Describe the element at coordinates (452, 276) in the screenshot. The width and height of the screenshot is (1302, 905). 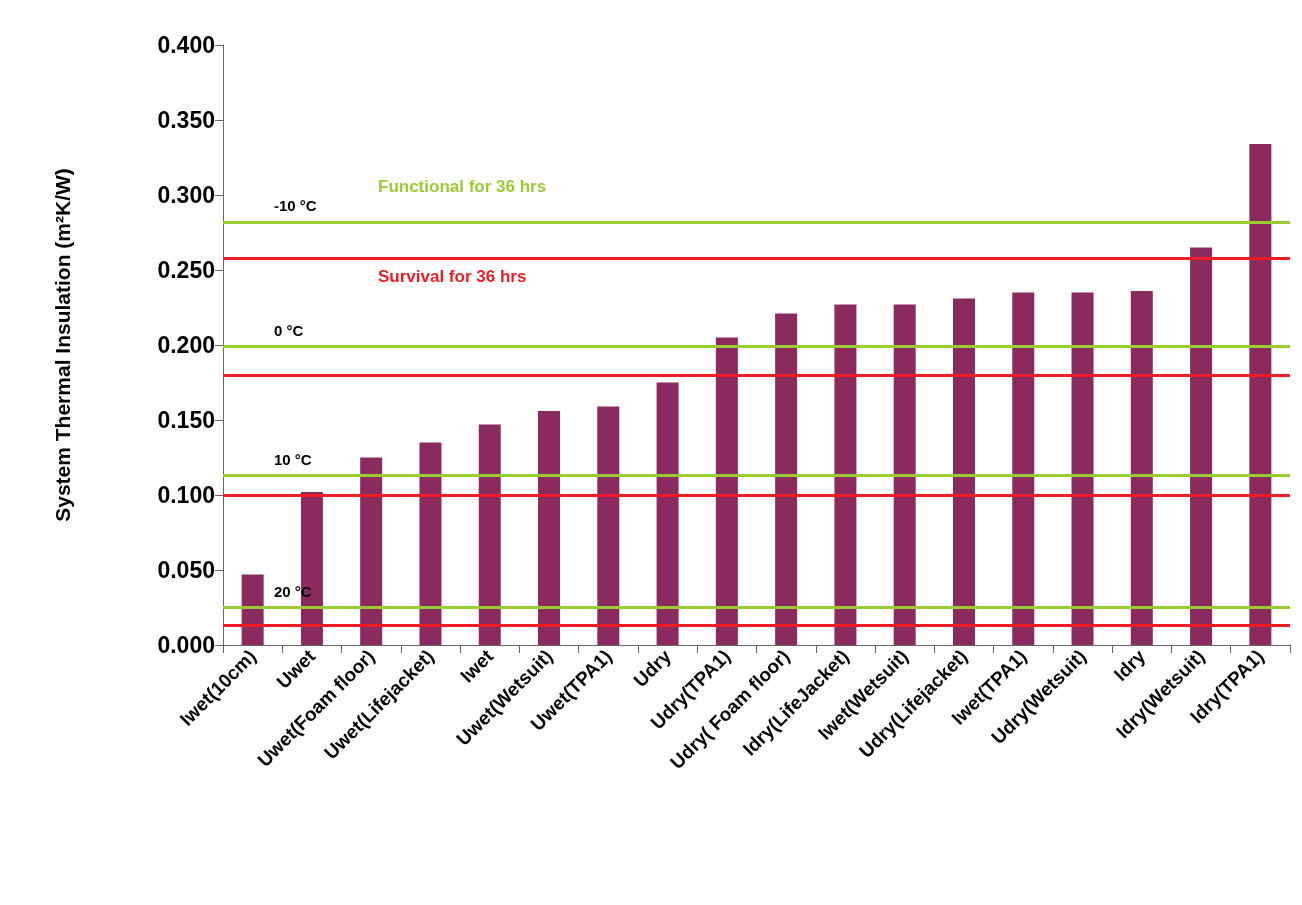
I see `annotation: Survival for 36 hrs` at that location.